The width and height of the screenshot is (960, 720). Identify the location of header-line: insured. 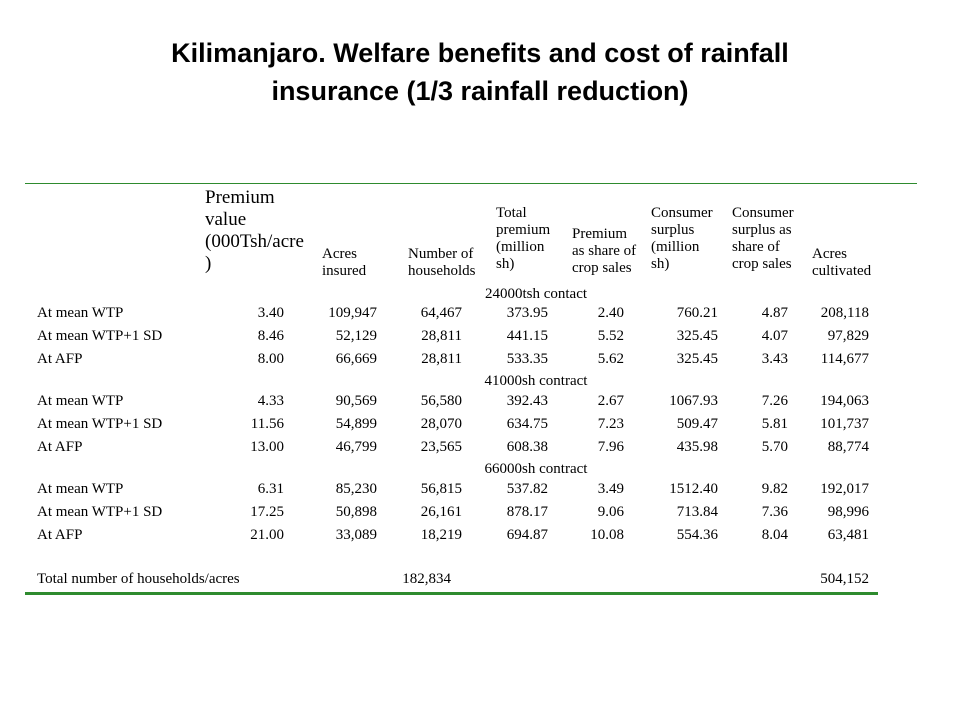
(344, 271).